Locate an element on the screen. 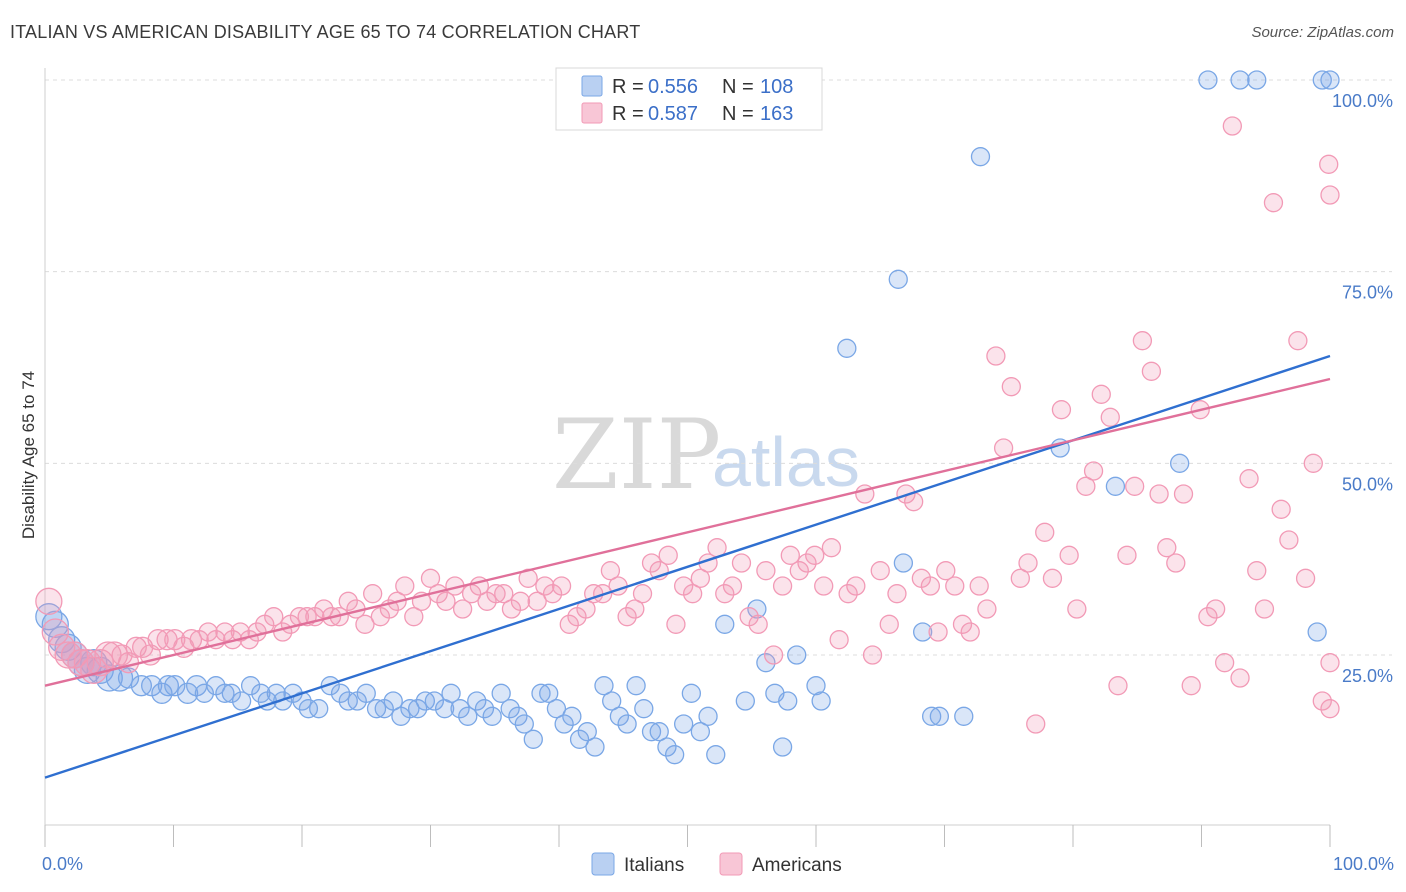 The width and height of the screenshot is (1406, 892). bottom-legend: Italians Americans is located at coordinates (716, 864).